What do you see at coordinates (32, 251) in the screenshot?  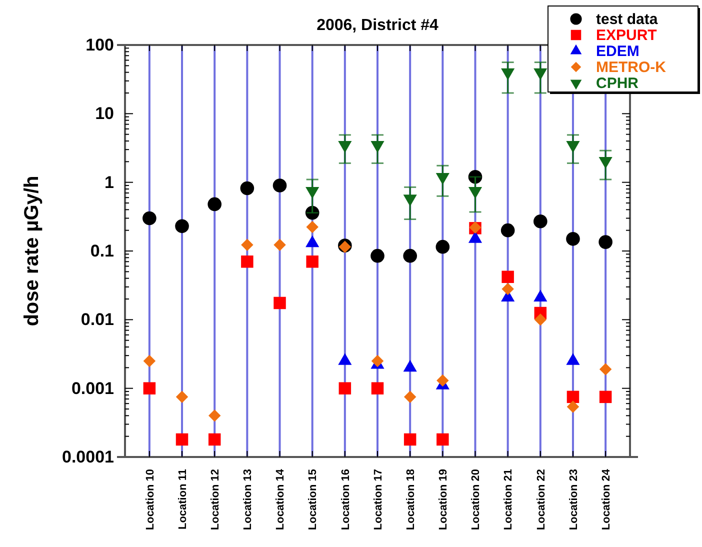 I see `y-axis-title: dose rate µGy/h` at bounding box center [32, 251].